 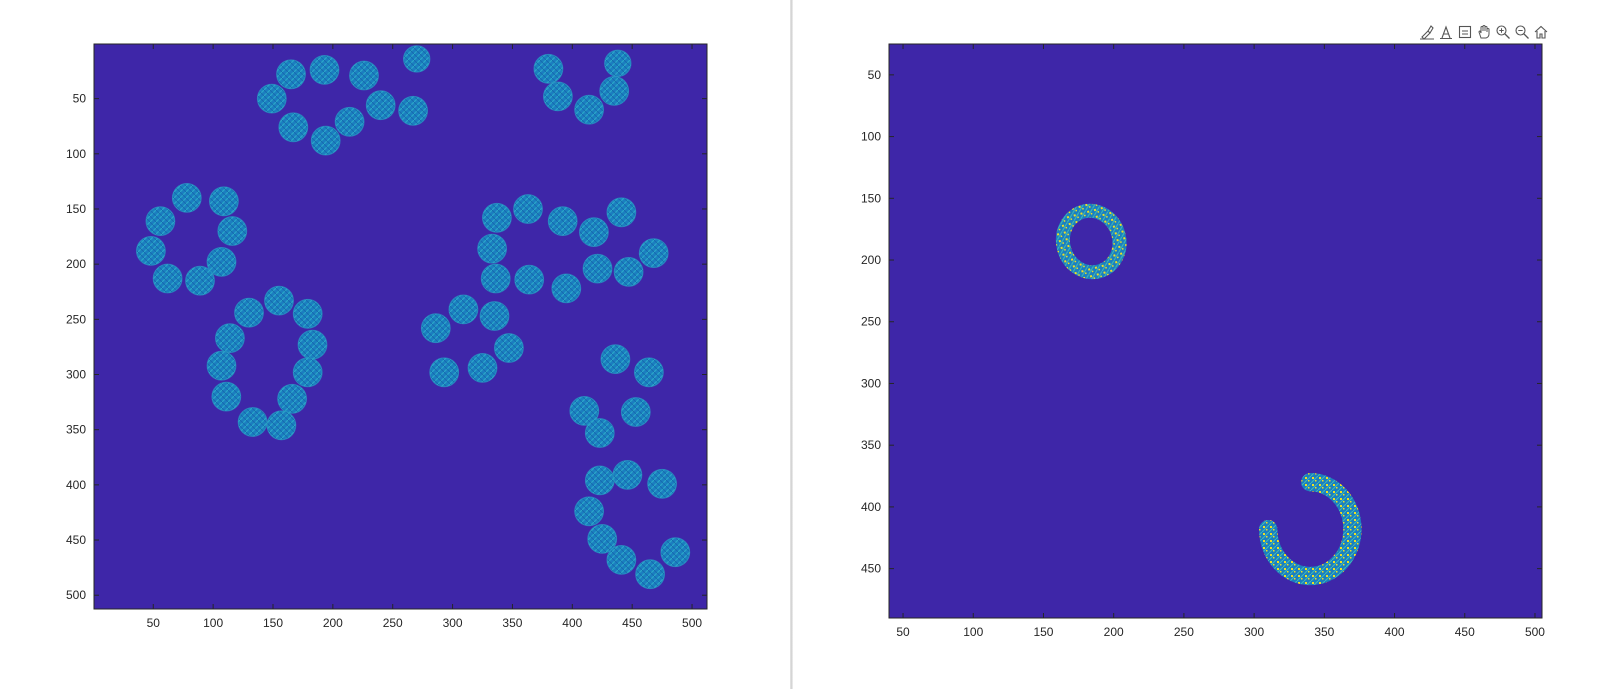 I want to click on pane-divider, so click(x=791, y=344).